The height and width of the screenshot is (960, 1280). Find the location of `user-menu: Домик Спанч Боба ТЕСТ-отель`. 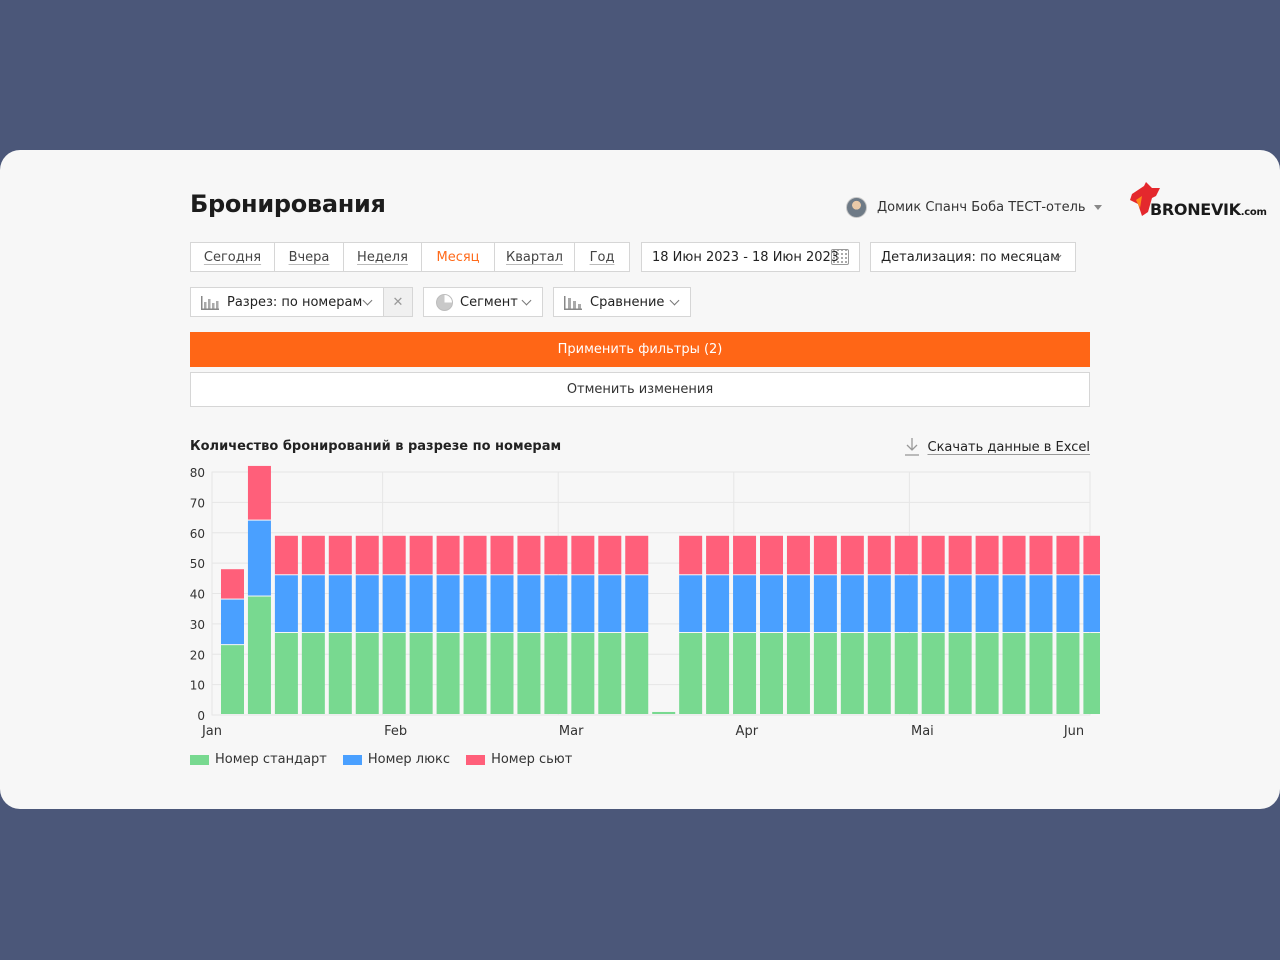

user-menu: Домик Спанч Боба ТЕСТ-отель is located at coordinates (974, 207).